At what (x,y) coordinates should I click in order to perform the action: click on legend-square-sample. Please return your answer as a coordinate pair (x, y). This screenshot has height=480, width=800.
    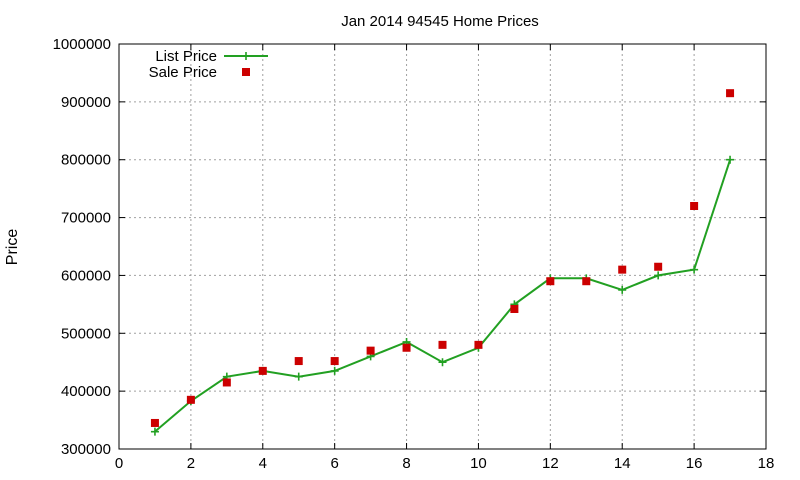
    Looking at the image, I should click on (246, 72).